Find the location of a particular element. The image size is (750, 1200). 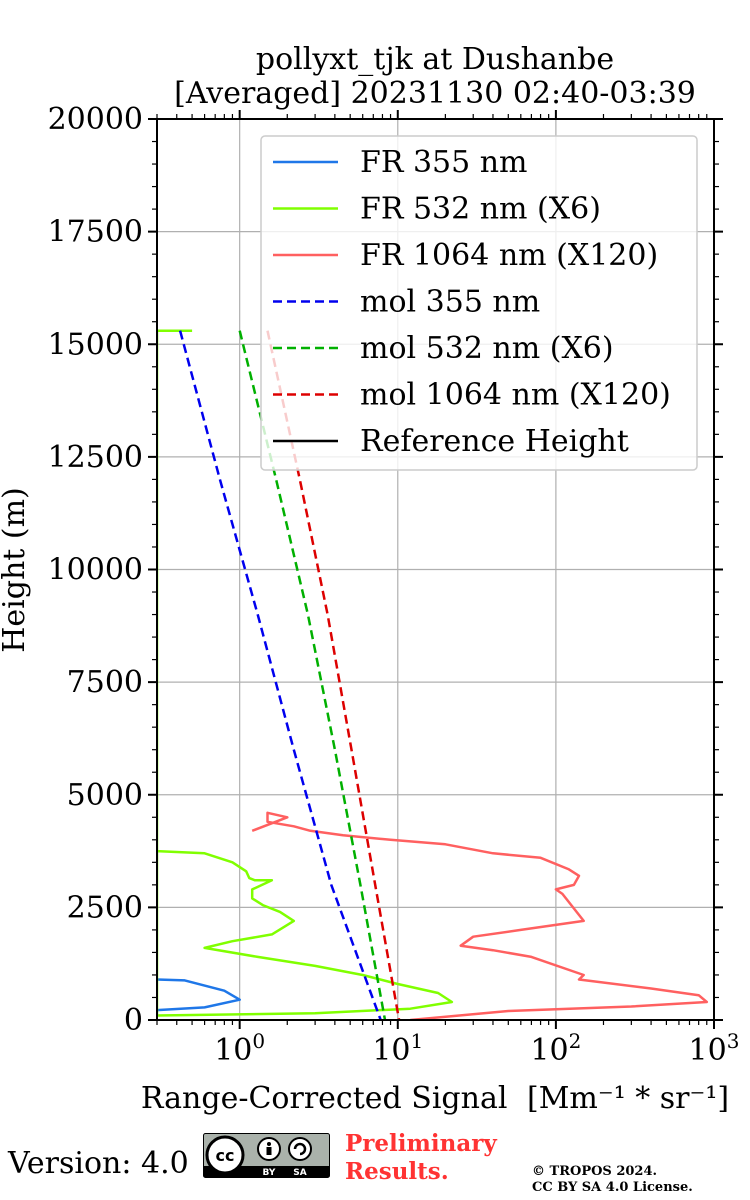

preliminary-results-note: Preliminary Results. is located at coordinates (421, 1158).